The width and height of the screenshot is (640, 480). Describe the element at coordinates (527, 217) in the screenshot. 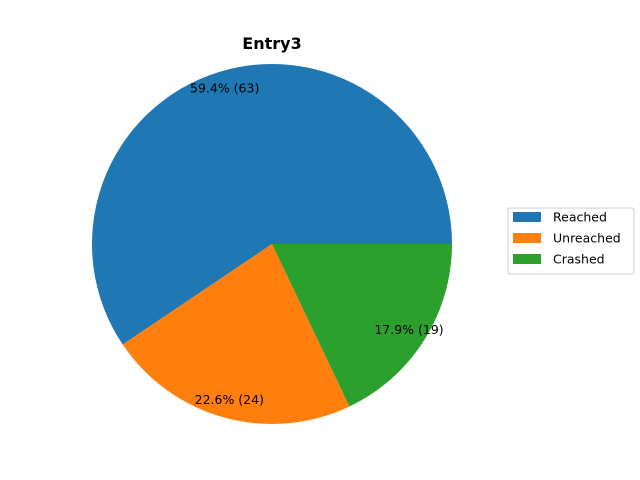

I see `legend-swatch-reached` at that location.